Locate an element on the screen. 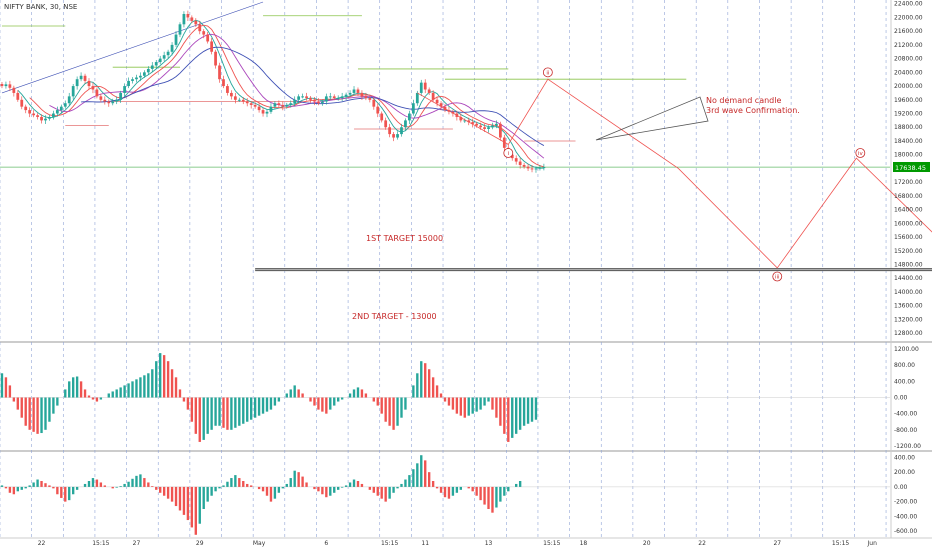 This screenshot has height=550, width=932. price-tick-label: 16400.00 is located at coordinates (908, 210).